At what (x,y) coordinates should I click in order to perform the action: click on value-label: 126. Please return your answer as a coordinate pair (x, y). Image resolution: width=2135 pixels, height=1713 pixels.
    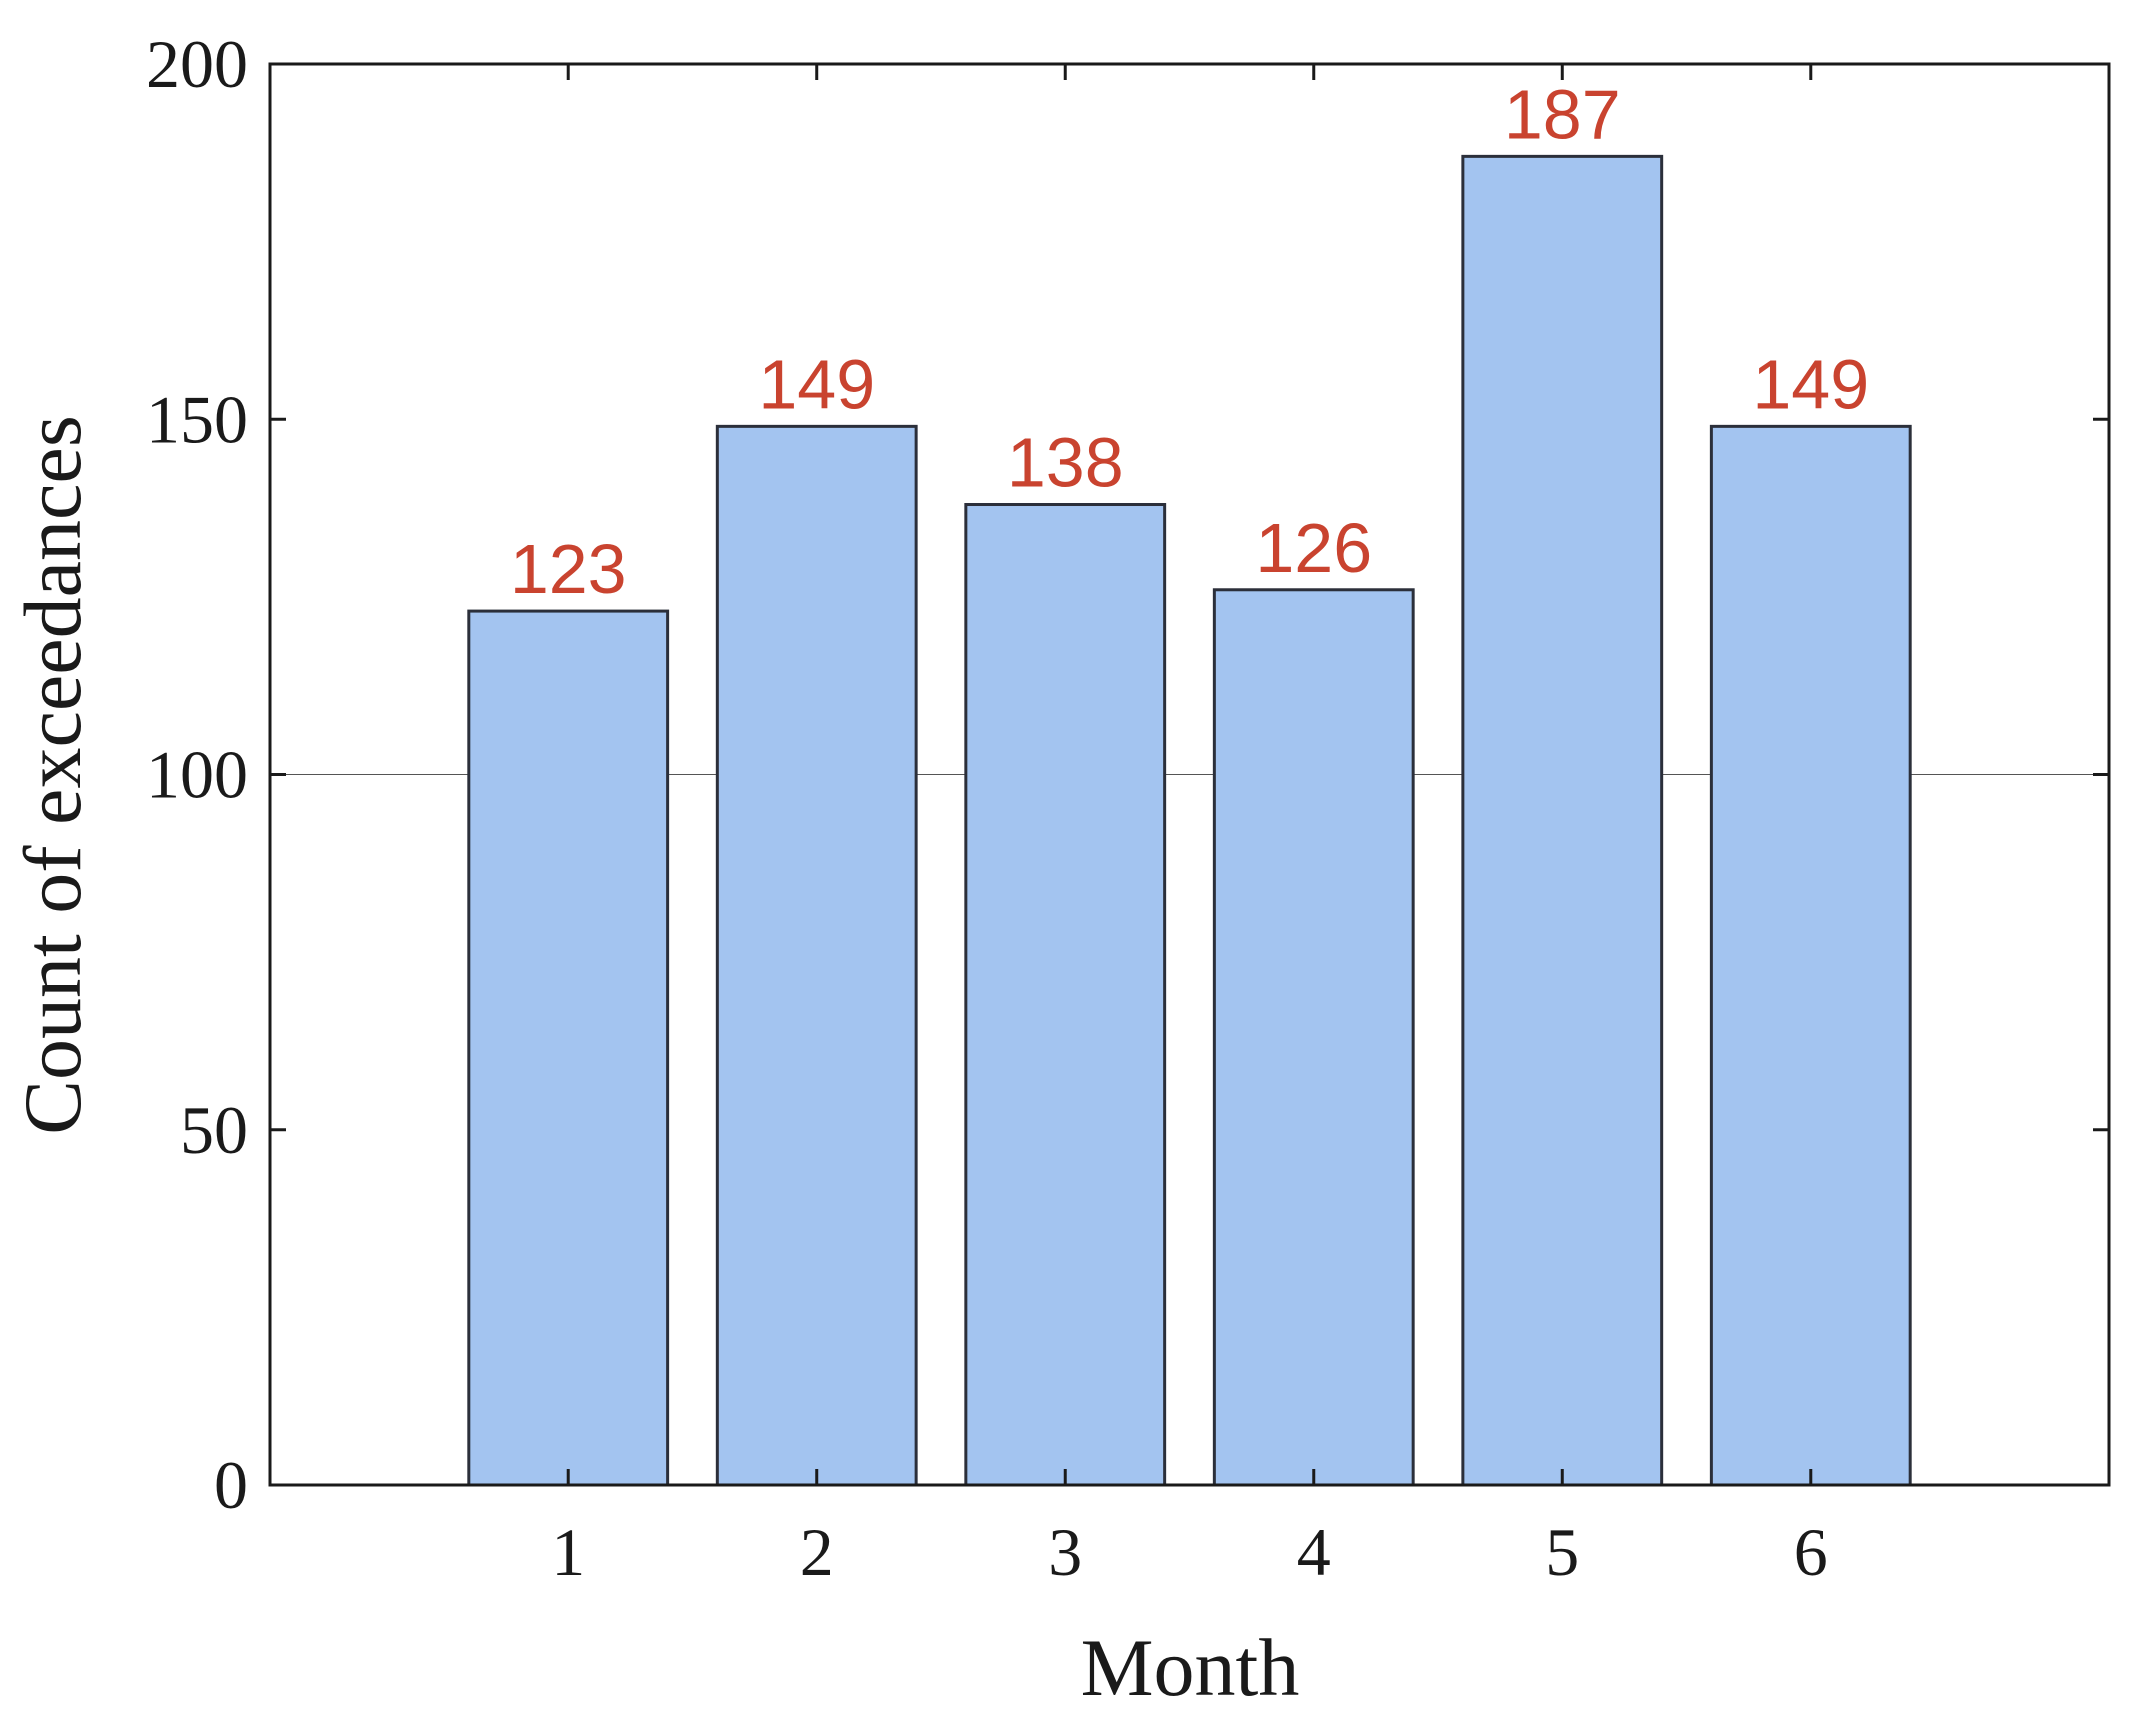
    Looking at the image, I should click on (1313, 548).